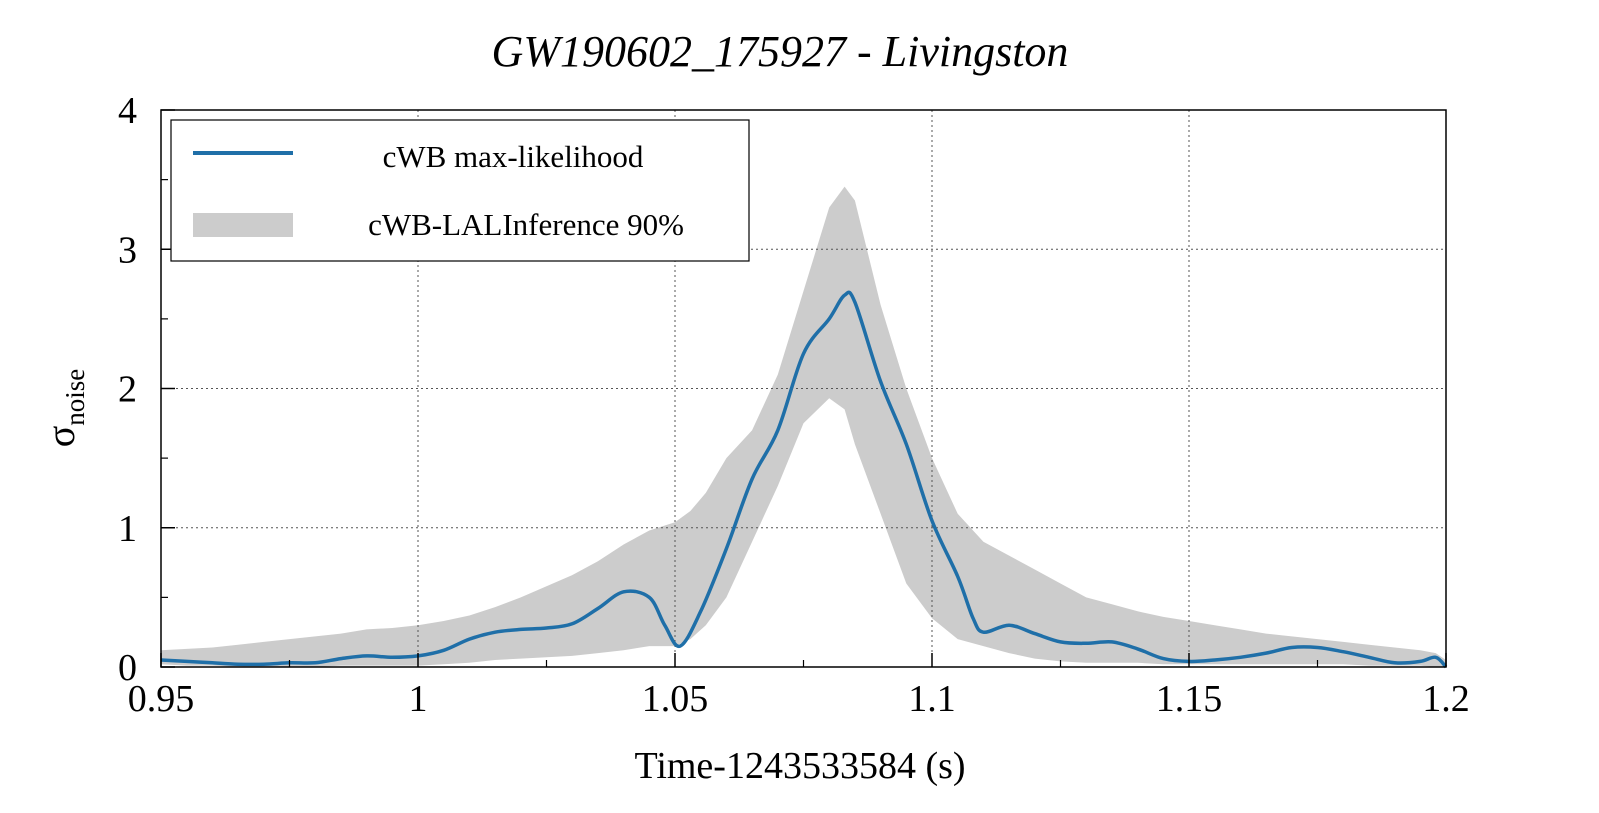 The width and height of the screenshot is (1599, 813). Describe the element at coordinates (526, 224) in the screenshot. I see `legend-entry-lalinference: cWB-LALInference 90%` at that location.